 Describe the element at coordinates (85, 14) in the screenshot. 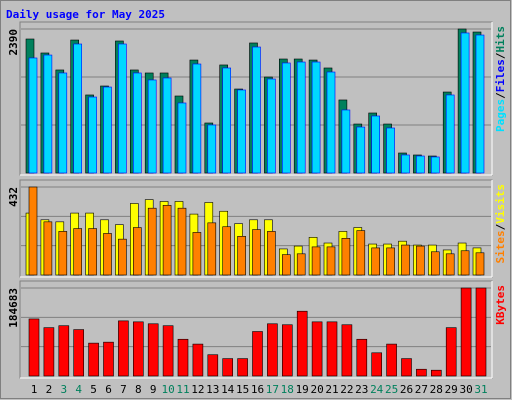

I see `chart-title: Daily usage for May 2025` at that location.